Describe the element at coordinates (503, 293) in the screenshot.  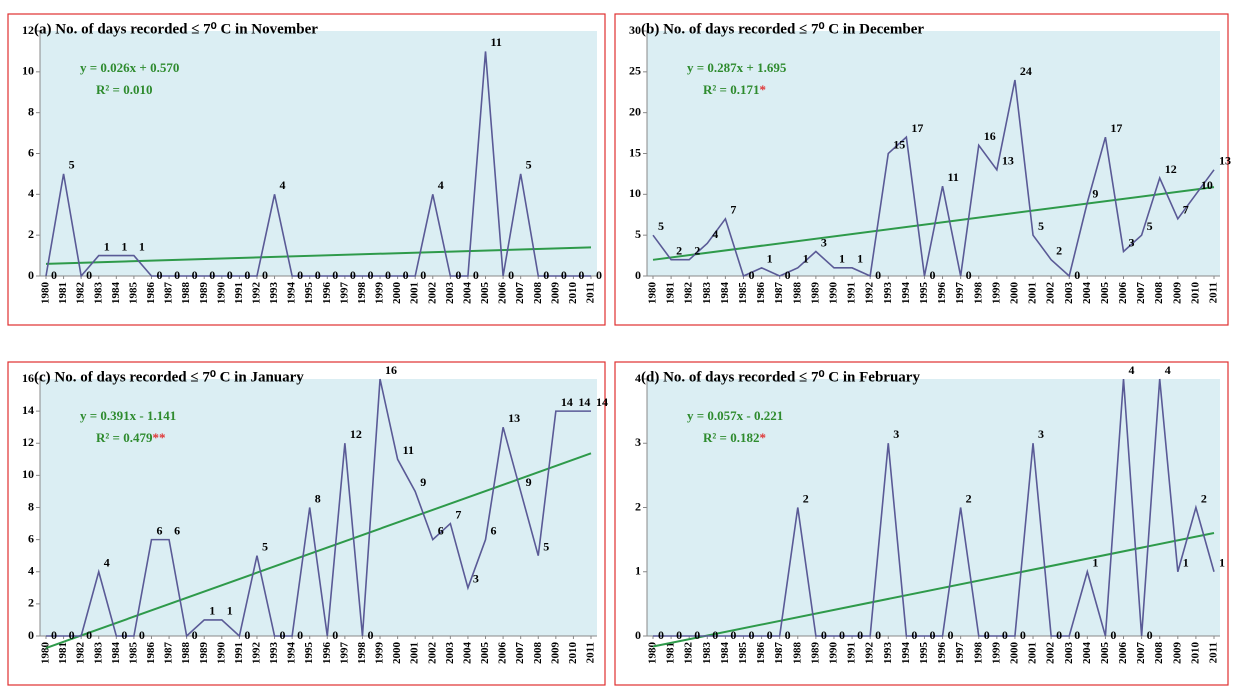
I see `x-tick-label: 2006` at that location.